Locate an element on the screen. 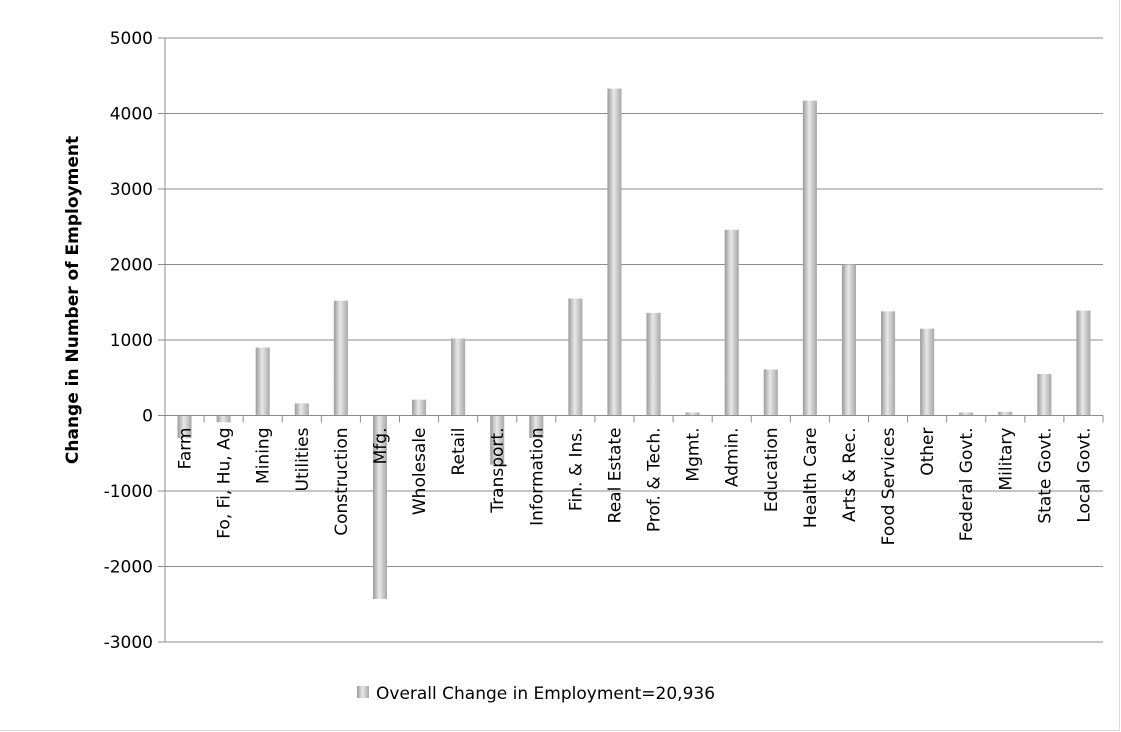  x-tick-label: Military is located at coordinates (1006, 459).